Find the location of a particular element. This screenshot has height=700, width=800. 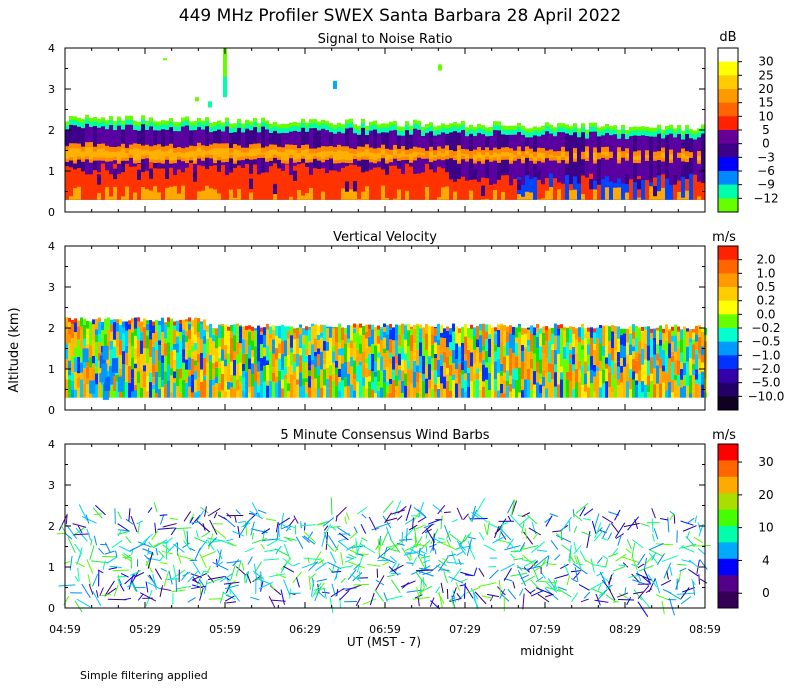

colorbar-label: −5.0 is located at coordinates (765, 383).